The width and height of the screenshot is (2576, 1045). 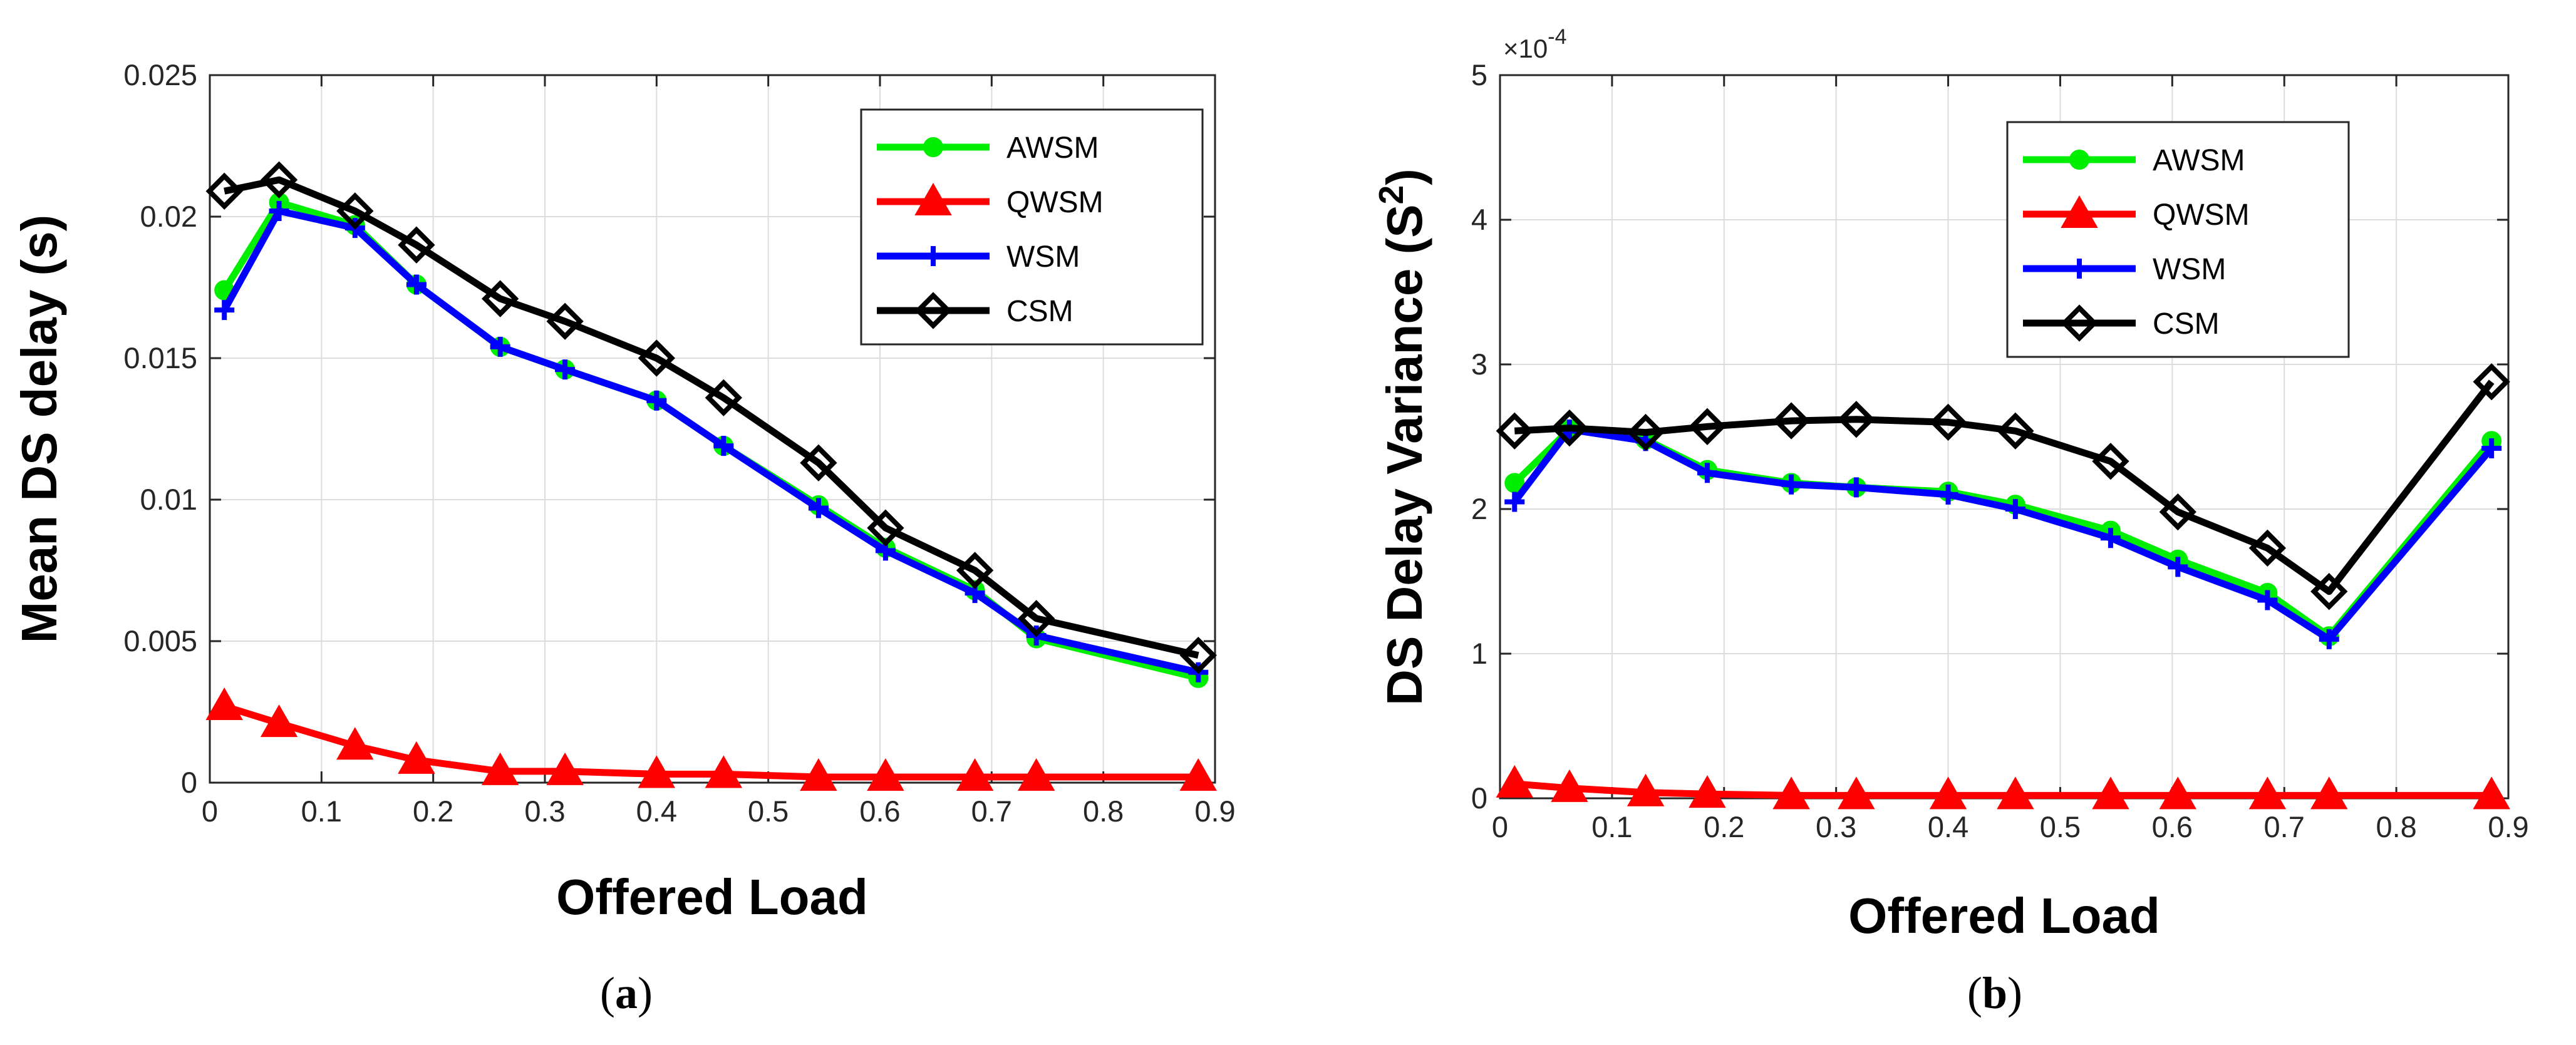 What do you see at coordinates (991, 811) in the screenshot?
I see `x-tick-label: 0.7` at bounding box center [991, 811].